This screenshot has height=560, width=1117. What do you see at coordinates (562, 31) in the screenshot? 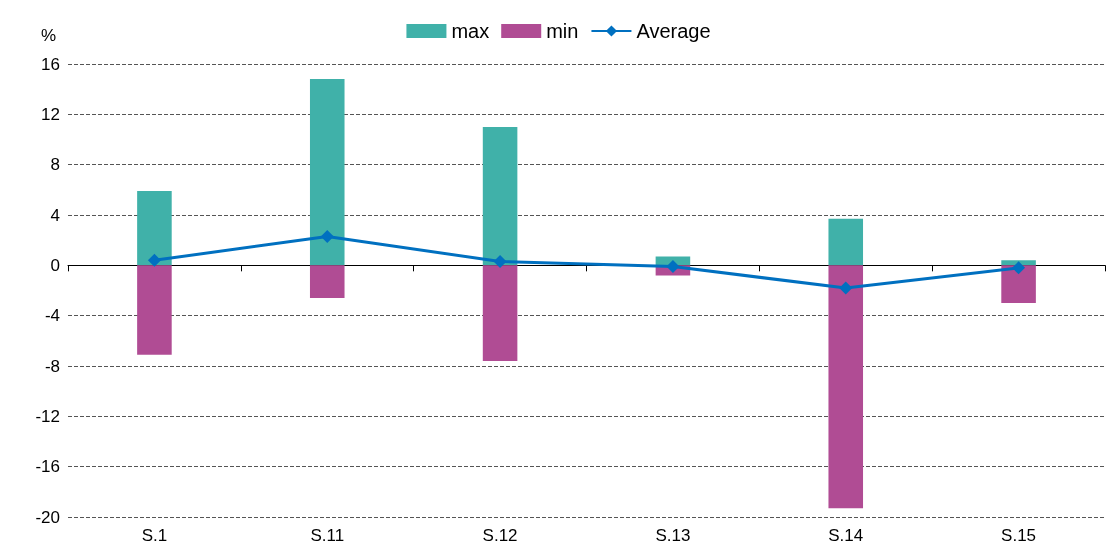
I see `legend-label: min` at bounding box center [562, 31].